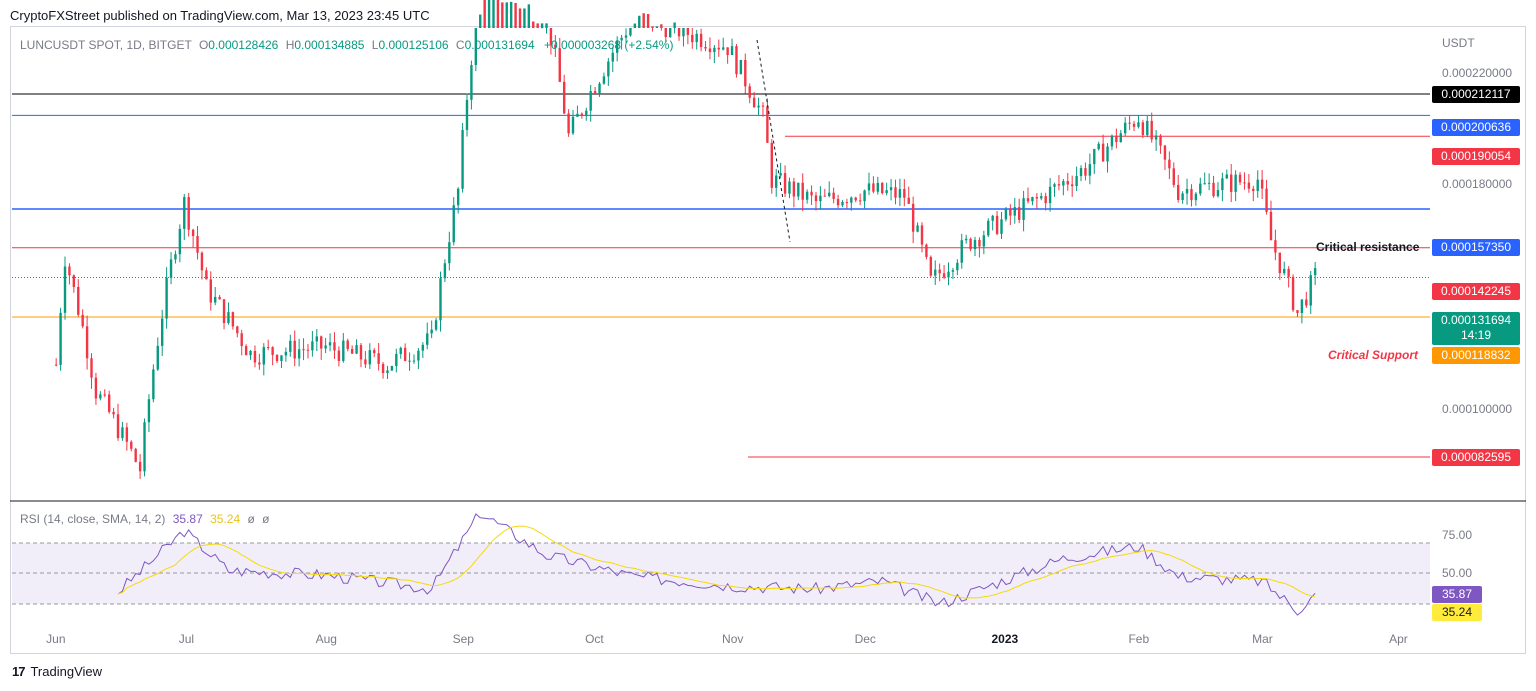 The width and height of the screenshot is (1536, 691). What do you see at coordinates (251, 519) in the screenshot?
I see `rsi-extra-1: ø` at bounding box center [251, 519].